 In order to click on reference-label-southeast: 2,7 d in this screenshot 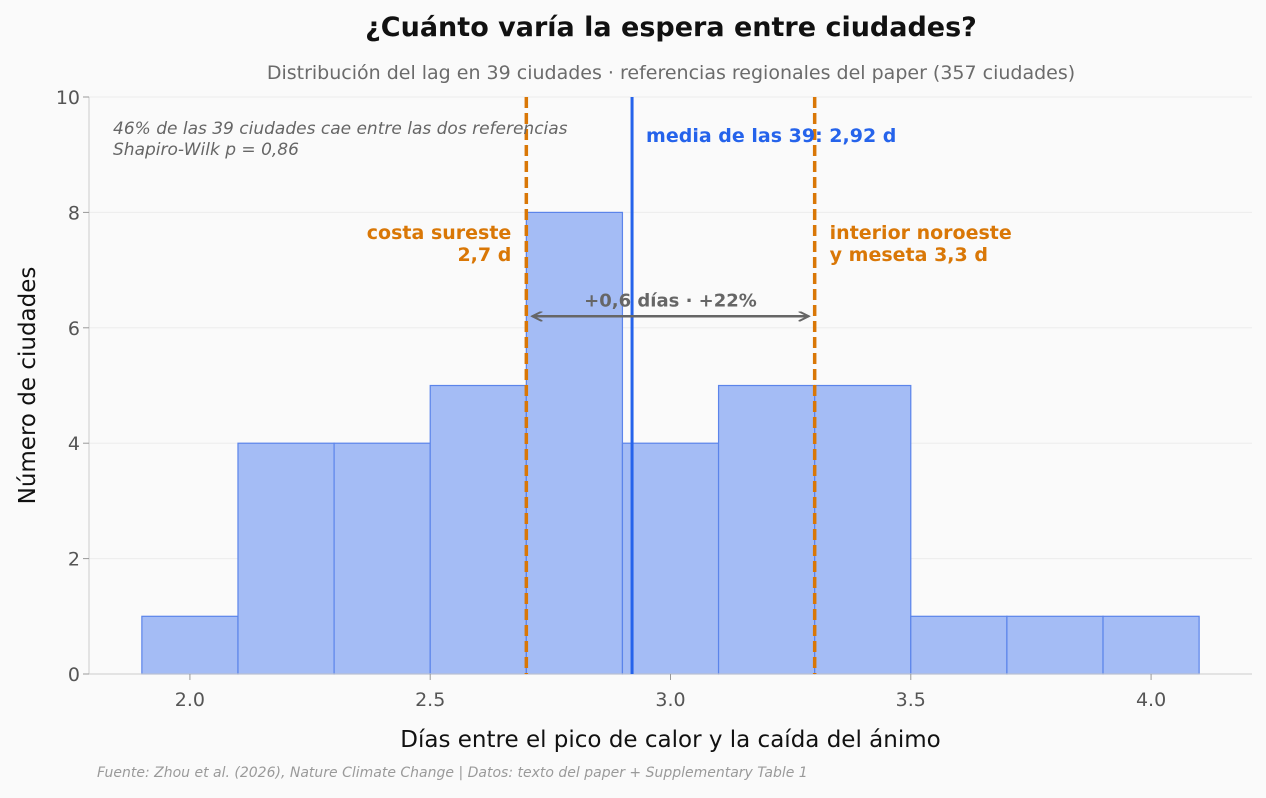, I will do `click(484, 255)`.